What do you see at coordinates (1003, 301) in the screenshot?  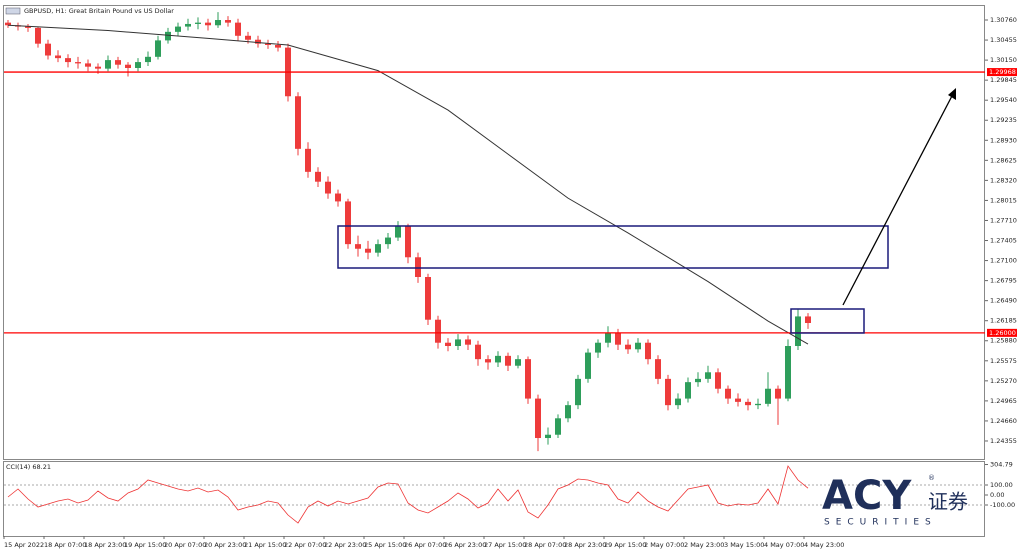 I see `y-tick-label: 1.26490` at bounding box center [1003, 301].